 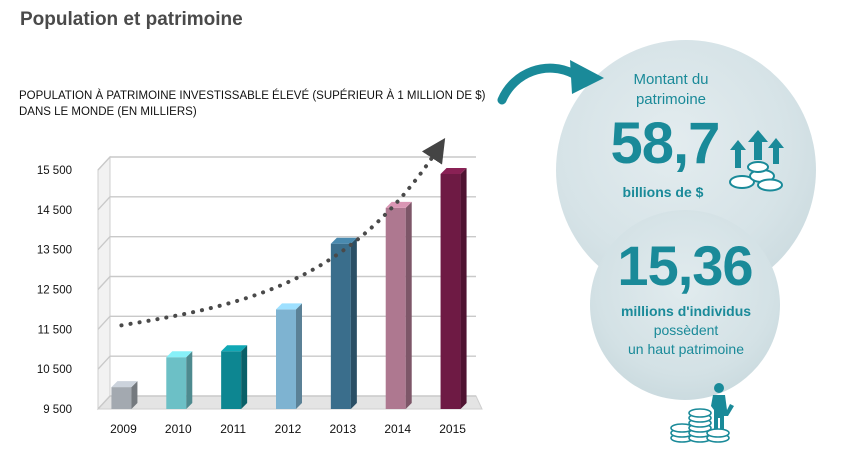 What do you see at coordinates (671, 99) in the screenshot?
I see `amount-label-line2: patrimoine` at bounding box center [671, 99].